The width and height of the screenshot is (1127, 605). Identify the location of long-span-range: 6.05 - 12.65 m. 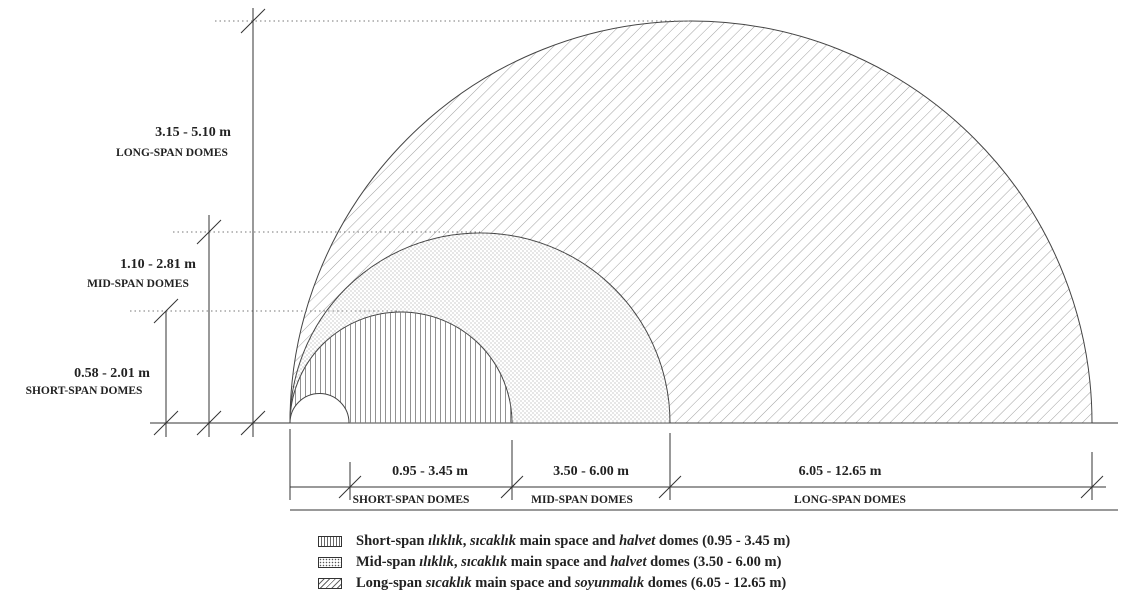
(840, 471).